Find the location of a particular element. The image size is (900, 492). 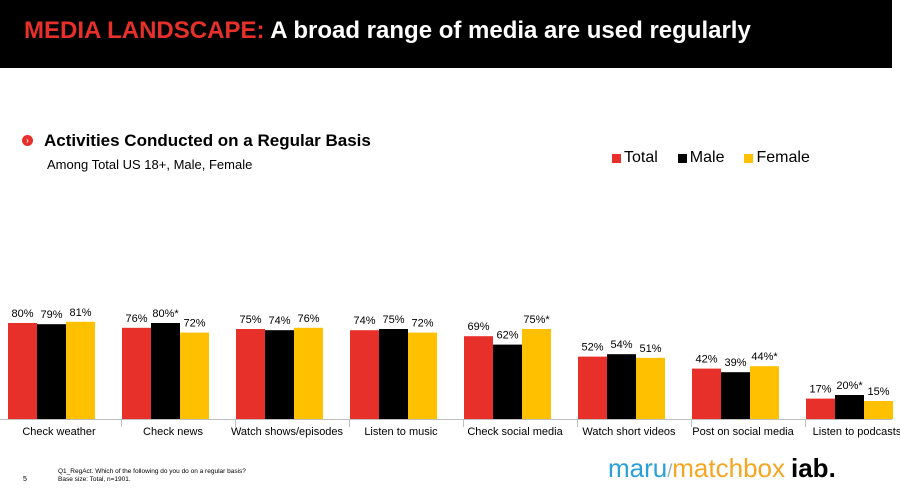

data-label: 20%* is located at coordinates (849, 386).